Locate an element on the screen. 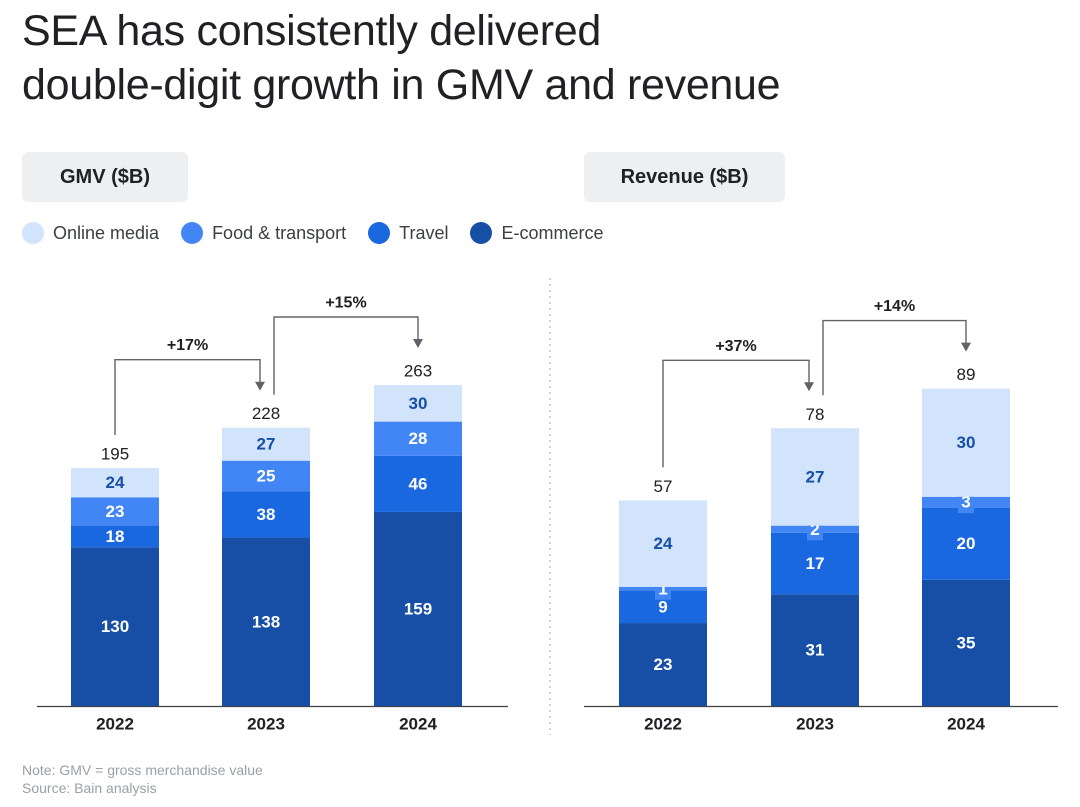 The height and width of the screenshot is (807, 1080). legend-label-travel: Travel is located at coordinates (424, 232).